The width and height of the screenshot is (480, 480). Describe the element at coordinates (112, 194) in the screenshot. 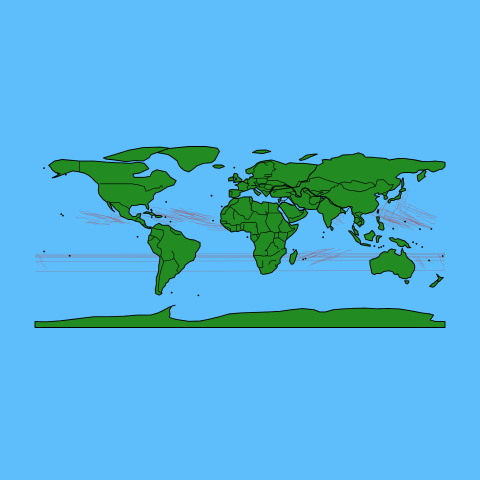

I see `landmass-north-america` at that location.